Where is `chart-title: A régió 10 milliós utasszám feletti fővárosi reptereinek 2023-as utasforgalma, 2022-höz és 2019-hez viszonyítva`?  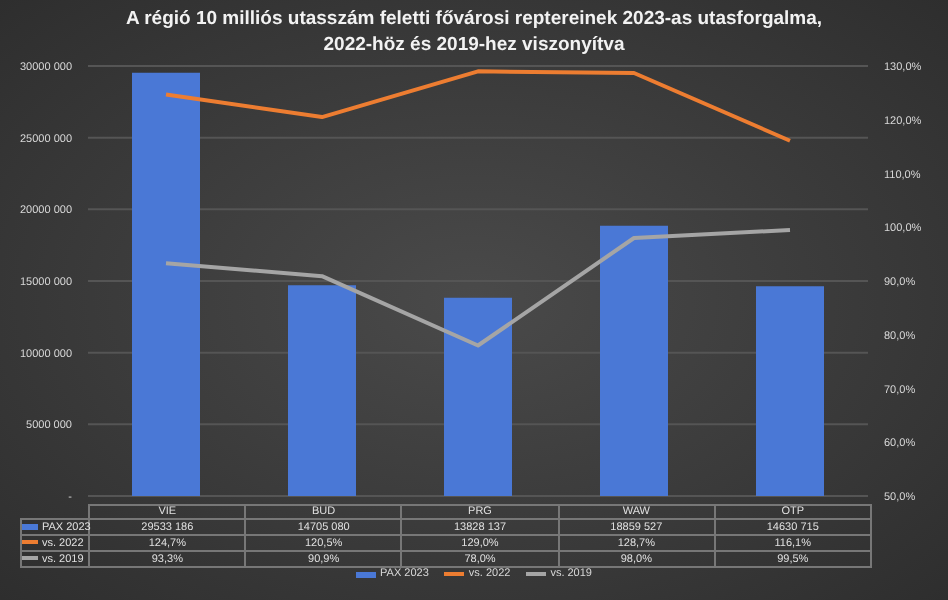 chart-title: A régió 10 milliós utasszám feletti fővárosi reptereinek 2023-as utasforgalma, 2022-höz és 2019-hez viszonyítva is located at coordinates (474, 32).